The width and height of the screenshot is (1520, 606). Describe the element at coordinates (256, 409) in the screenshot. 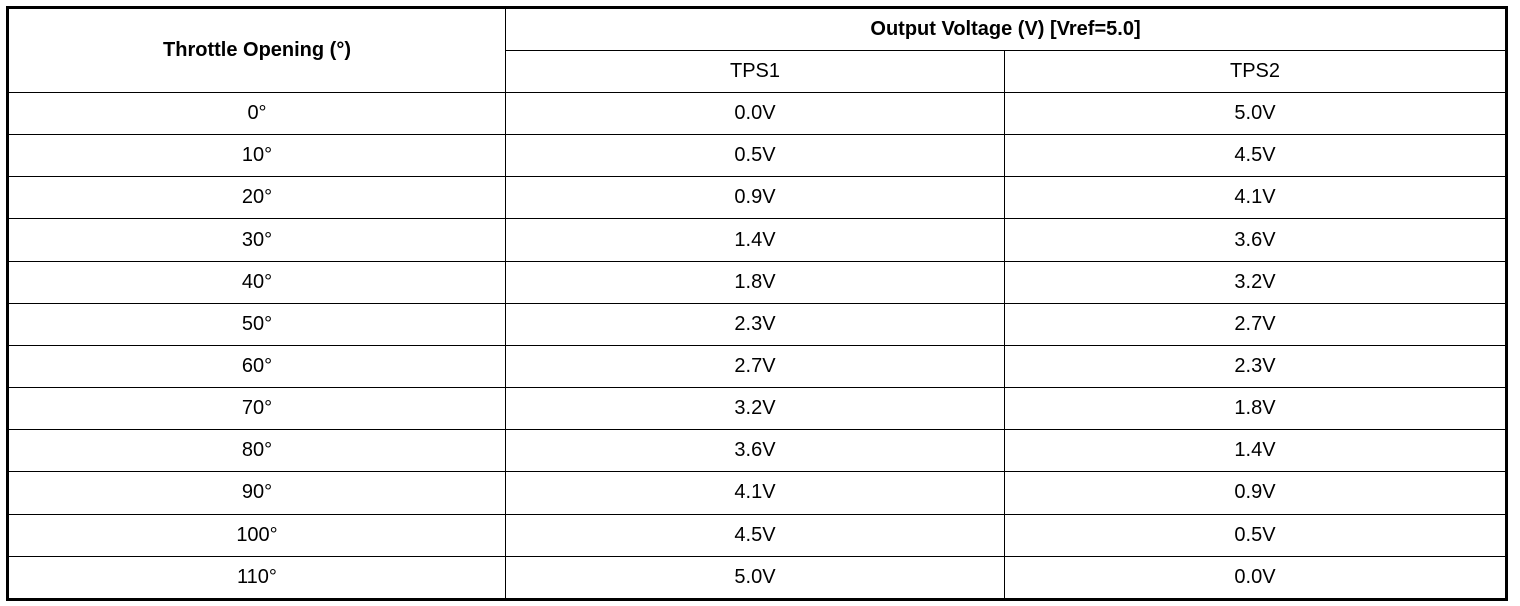

I see `data-cell: 70°` at that location.